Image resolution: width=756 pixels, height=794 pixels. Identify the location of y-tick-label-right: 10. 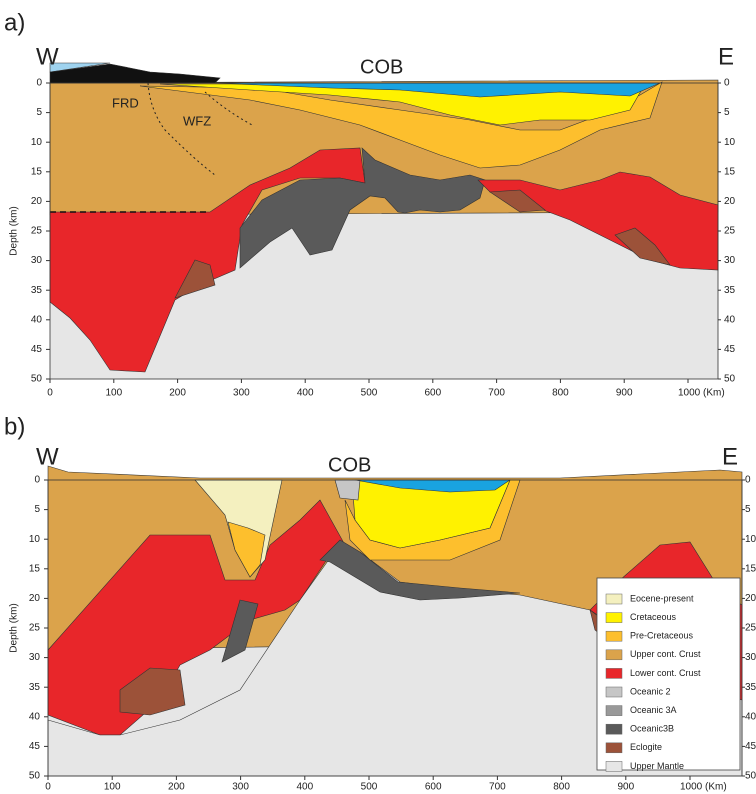
(730, 142).